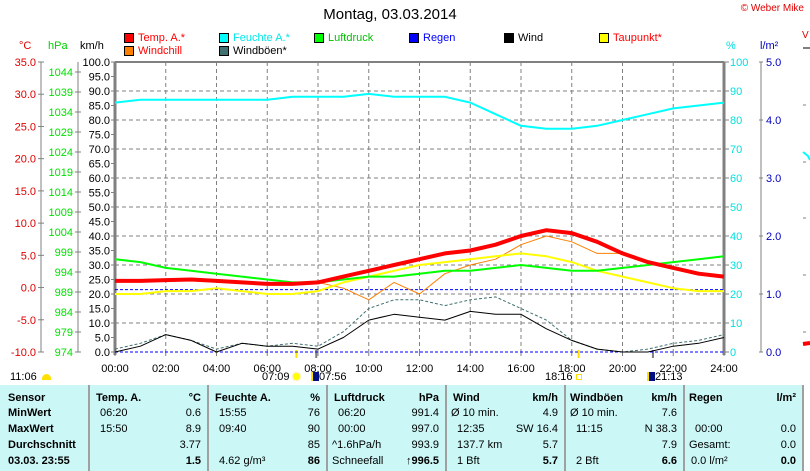 The width and height of the screenshot is (810, 471). What do you see at coordinates (788, 445) in the screenshot?
I see `rain-total-value: 0.0` at bounding box center [788, 445].